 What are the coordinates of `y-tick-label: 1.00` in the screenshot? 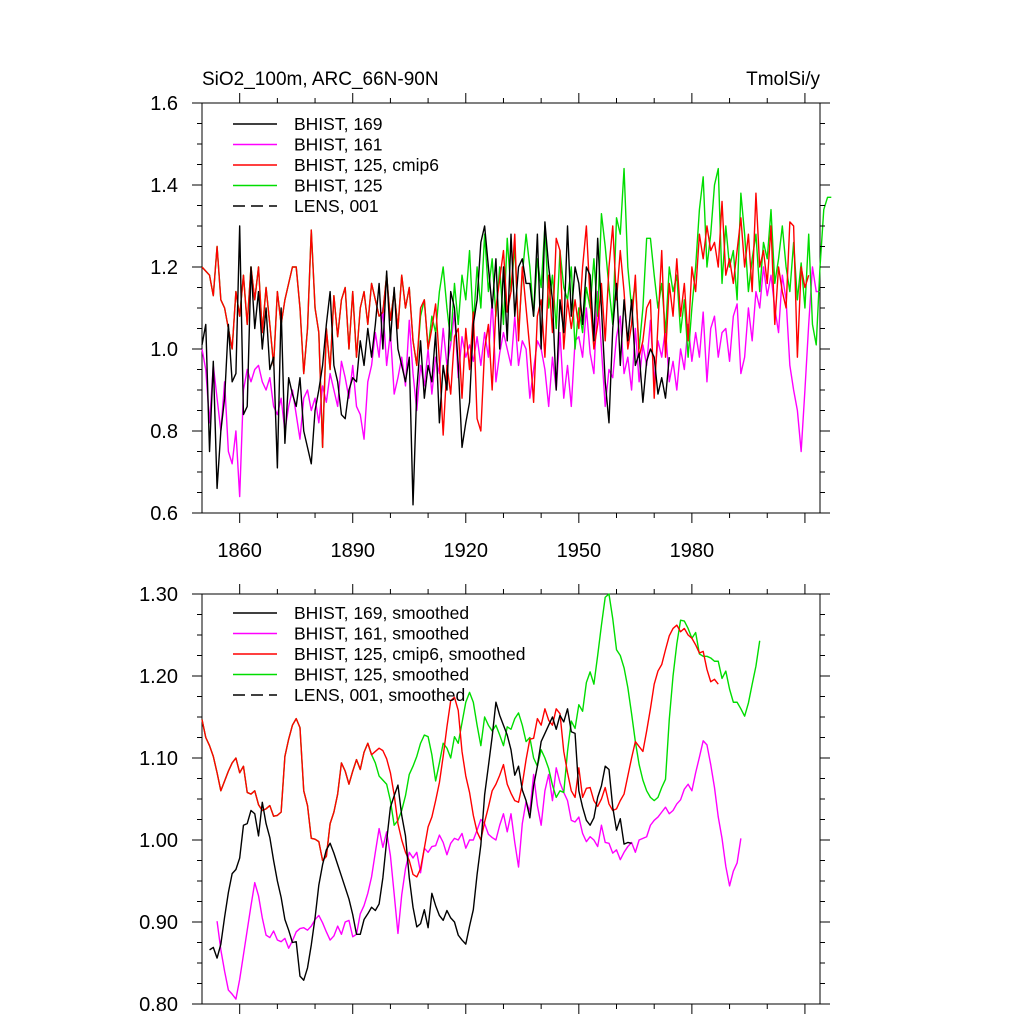 It's located at (158, 841).